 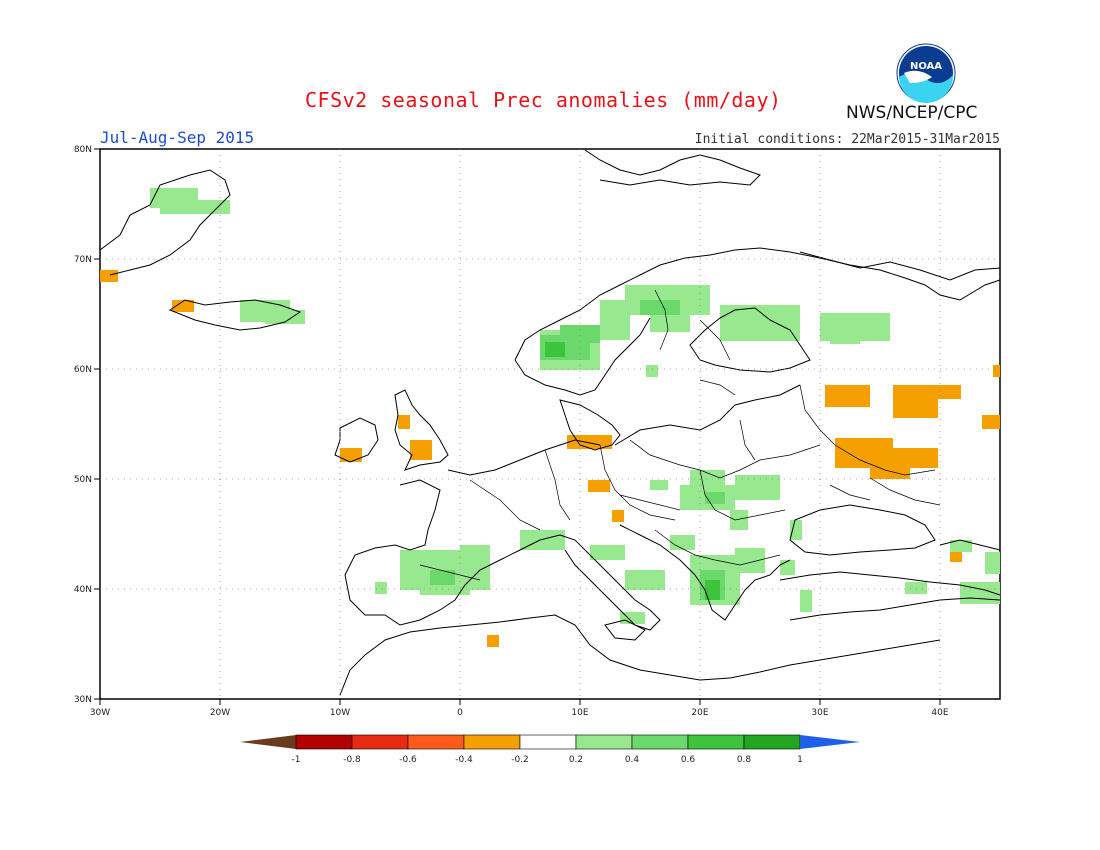 I want to click on y-tick-label: 30N, so click(x=83, y=700).